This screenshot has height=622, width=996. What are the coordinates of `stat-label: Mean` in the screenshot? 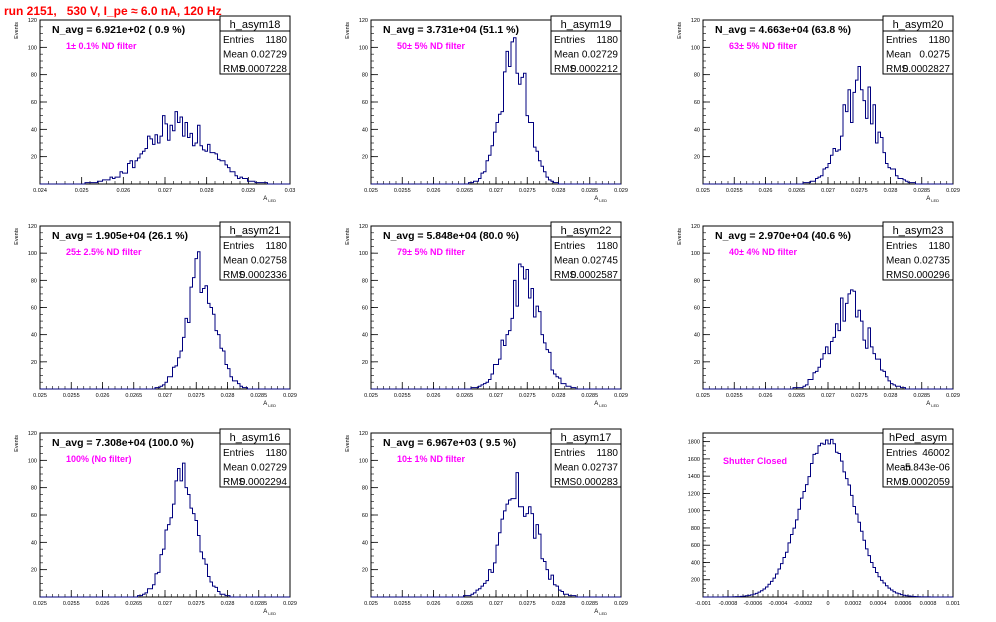 It's located at (898, 55).